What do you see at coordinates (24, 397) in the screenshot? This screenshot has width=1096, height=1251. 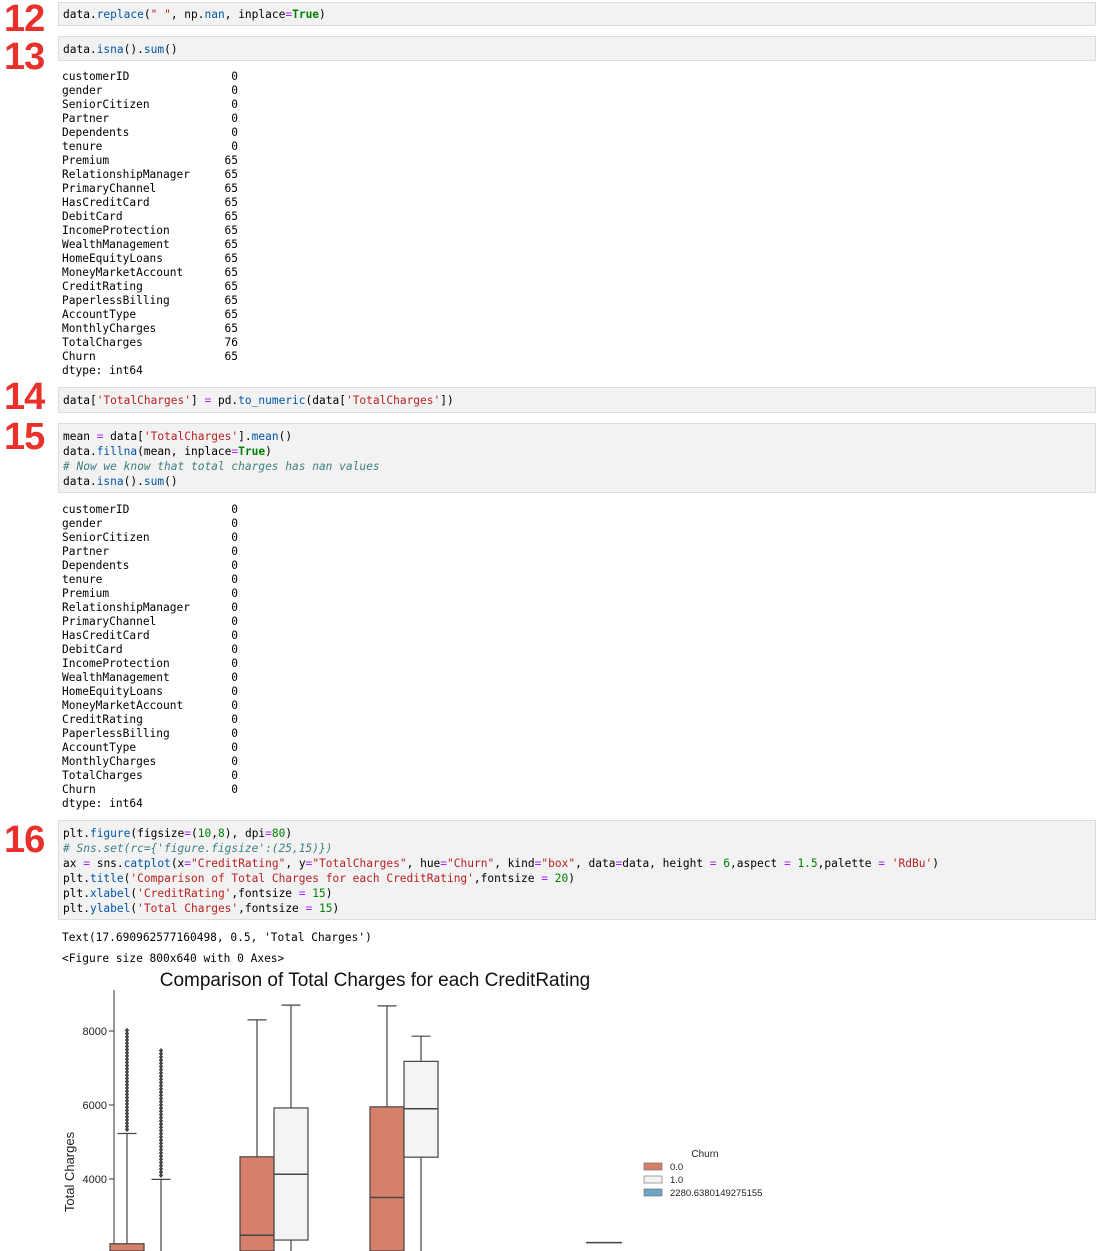 I see `cell-number-14: 14` at bounding box center [24, 397].